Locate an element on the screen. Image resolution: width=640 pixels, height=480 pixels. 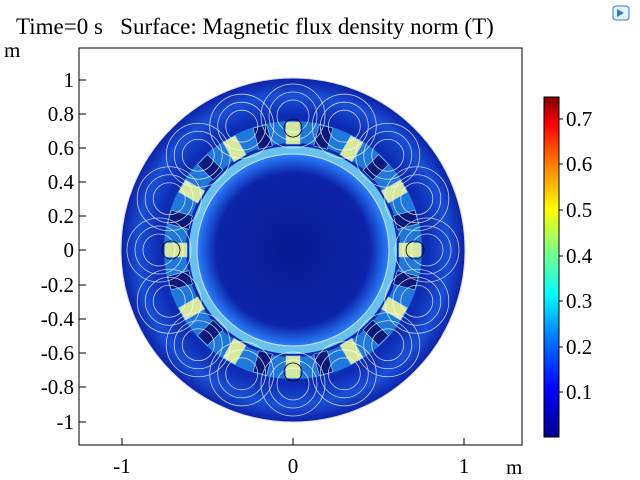
colorbar-tick-label: 0.3 is located at coordinates (579, 301).